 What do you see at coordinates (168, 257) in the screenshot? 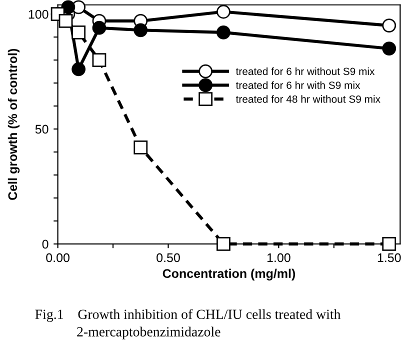
I see `x-tick-label: 0.50` at bounding box center [168, 257].